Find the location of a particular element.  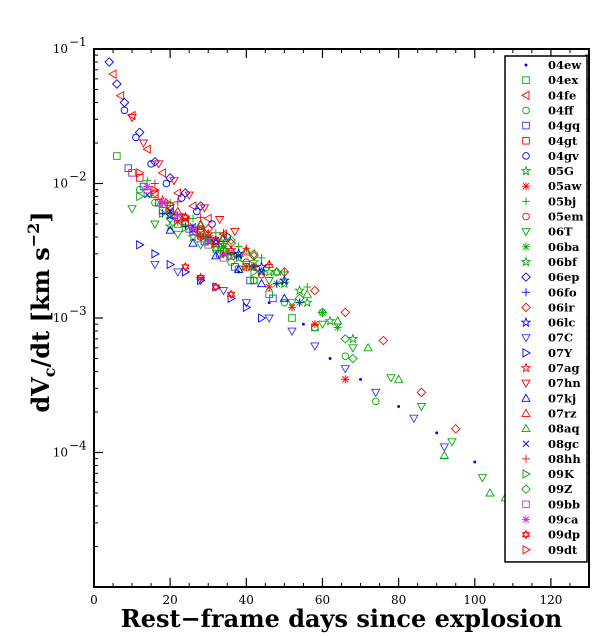

legend-marker-08aq is located at coordinates (526, 428).